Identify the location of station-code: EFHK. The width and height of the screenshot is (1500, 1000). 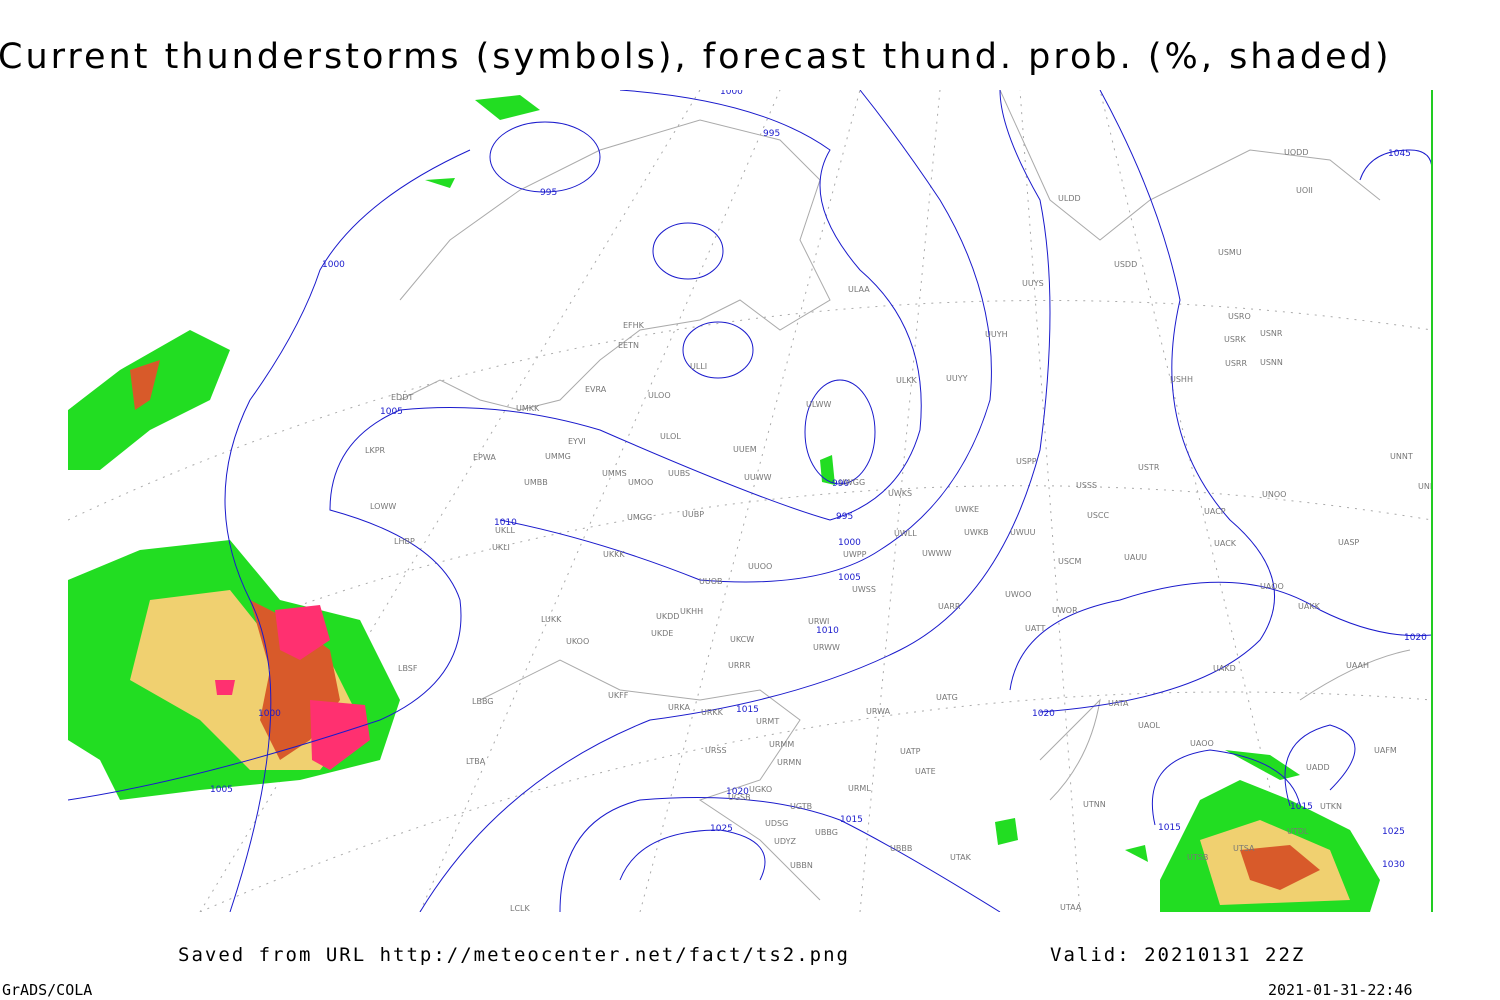
(634, 325).